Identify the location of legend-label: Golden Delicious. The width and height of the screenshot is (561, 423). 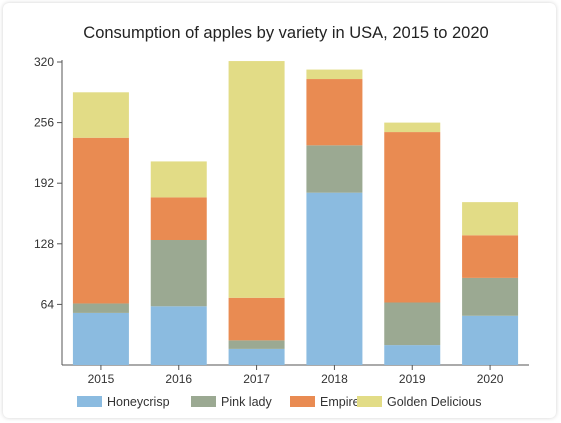
(434, 402).